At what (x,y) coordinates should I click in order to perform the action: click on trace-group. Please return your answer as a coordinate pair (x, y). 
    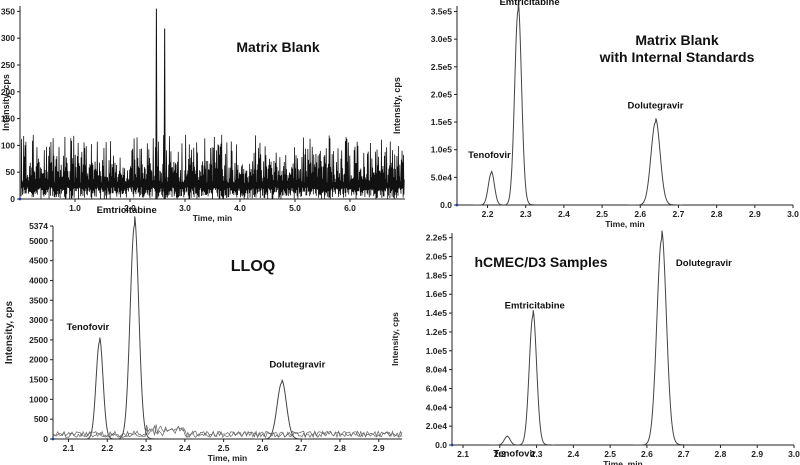
    Looking at the image, I should click on (590, 337).